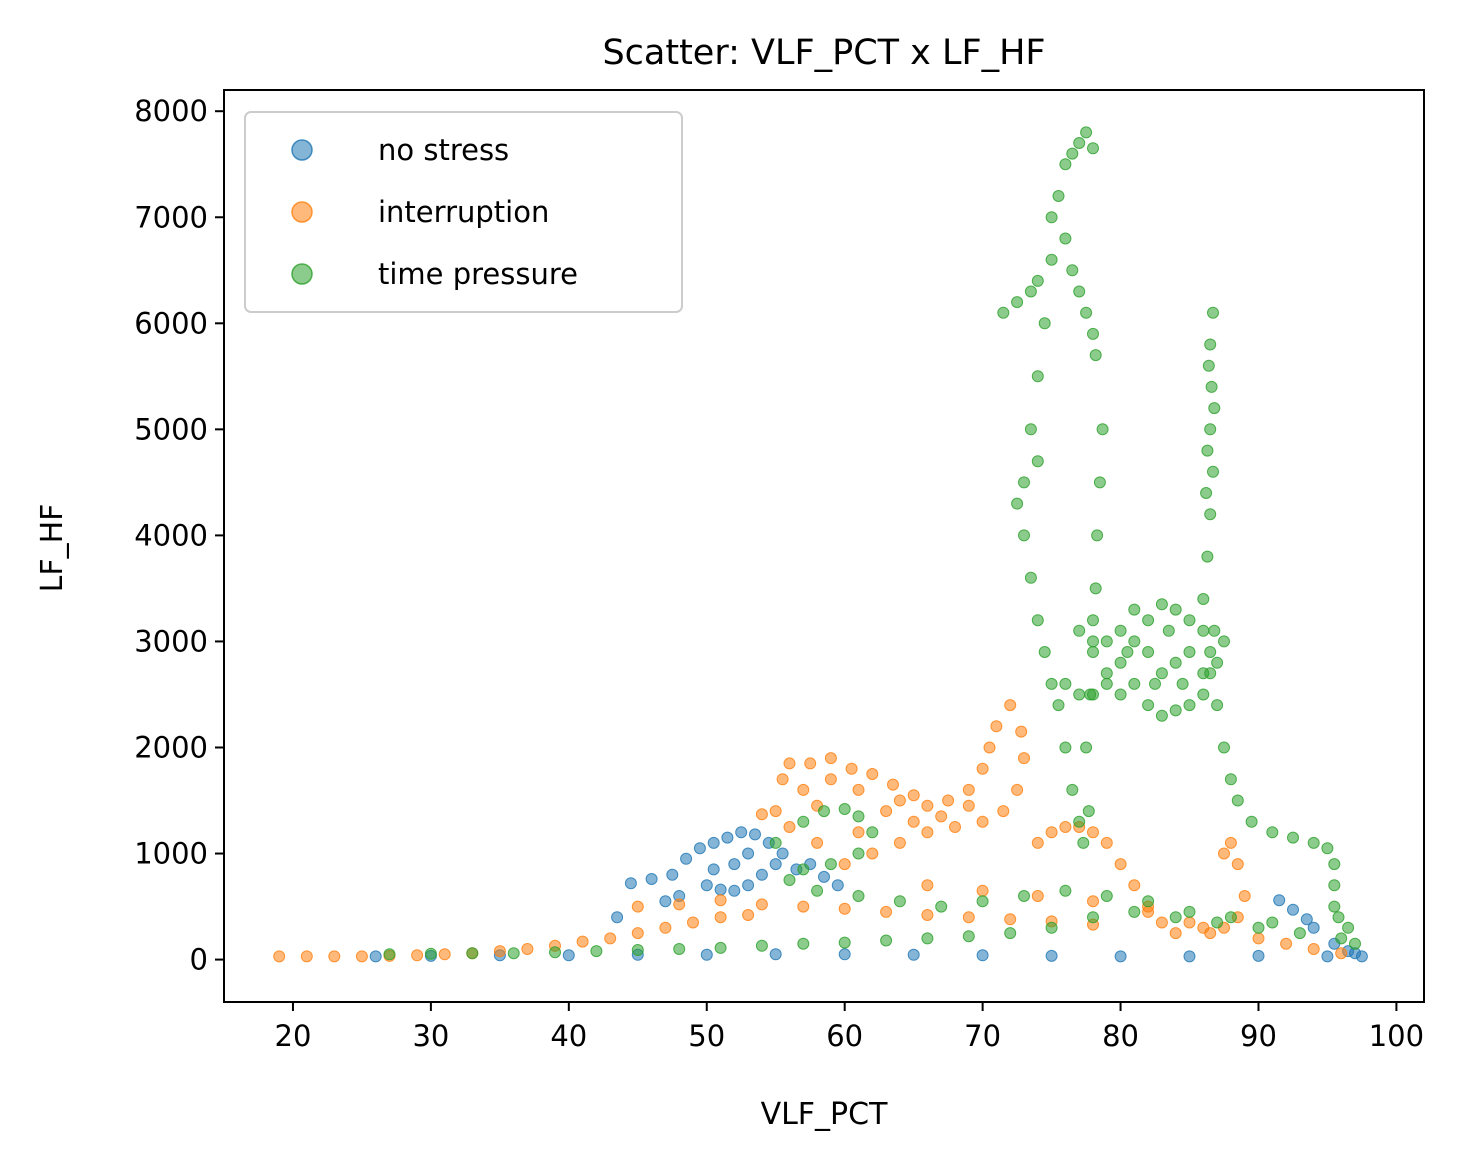 Image resolution: width=1470 pixels, height=1170 pixels. What do you see at coordinates (302, 150) in the screenshot?
I see `legend-marker` at bounding box center [302, 150].